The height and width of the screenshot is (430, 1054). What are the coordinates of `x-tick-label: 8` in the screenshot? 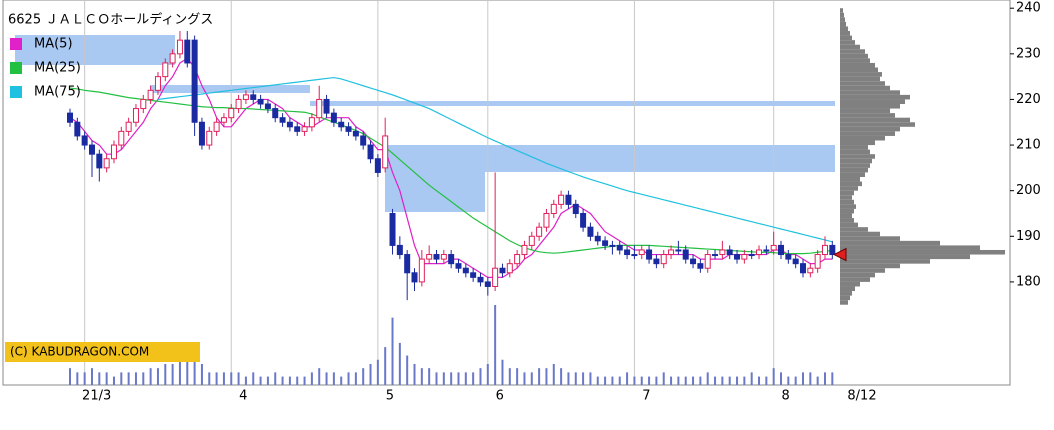 It's located at (786, 396).